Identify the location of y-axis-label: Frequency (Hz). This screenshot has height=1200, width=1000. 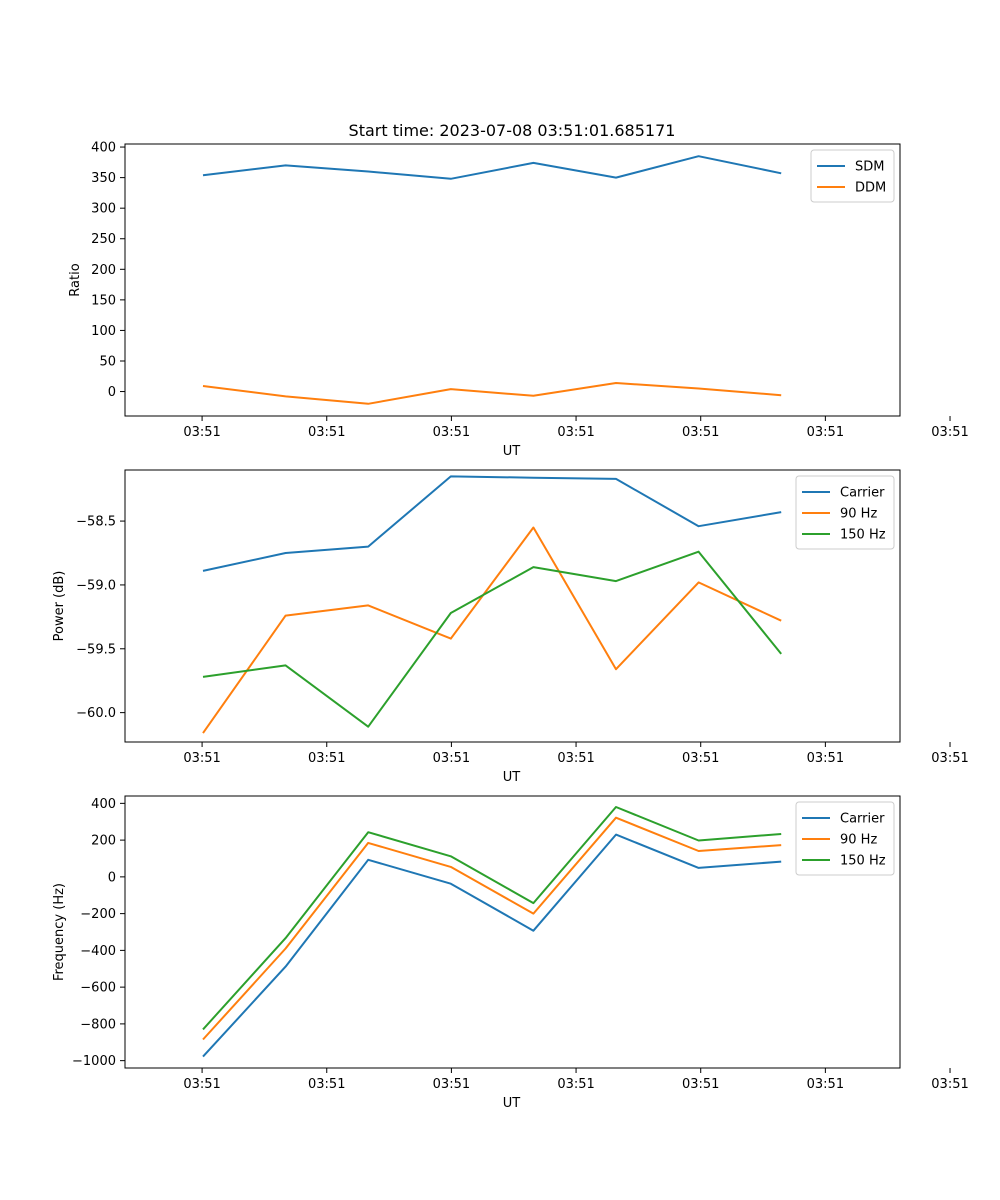
(59, 932).